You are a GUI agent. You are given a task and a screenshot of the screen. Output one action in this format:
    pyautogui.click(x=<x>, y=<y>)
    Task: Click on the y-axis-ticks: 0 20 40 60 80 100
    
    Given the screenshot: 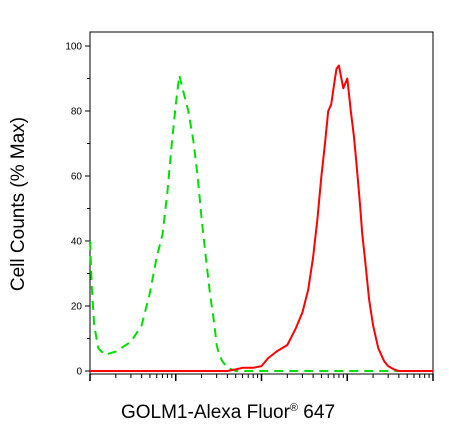 What is the action you would take?
    pyautogui.click(x=77, y=210)
    